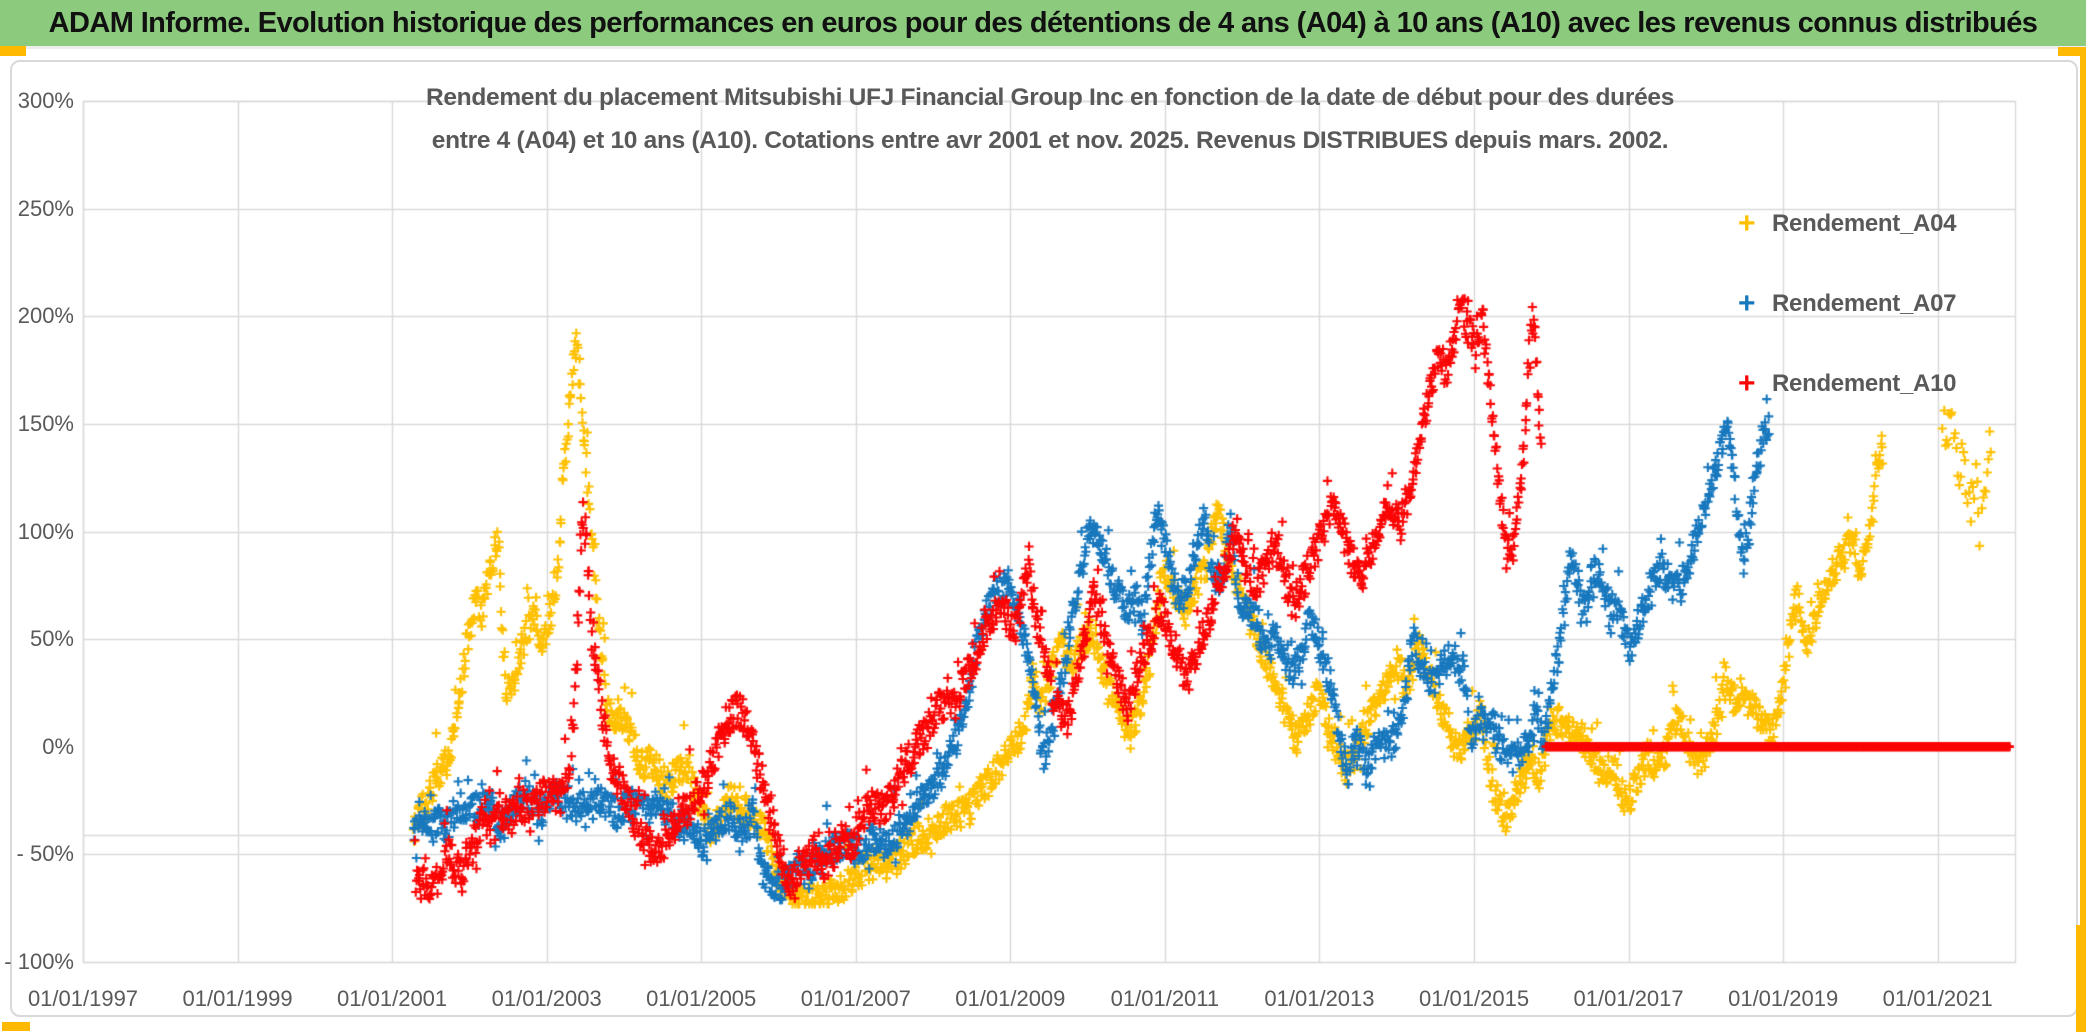 The image size is (2086, 1032). I want to click on legend-item-a07: + Rendement_A07, so click(1847, 304).